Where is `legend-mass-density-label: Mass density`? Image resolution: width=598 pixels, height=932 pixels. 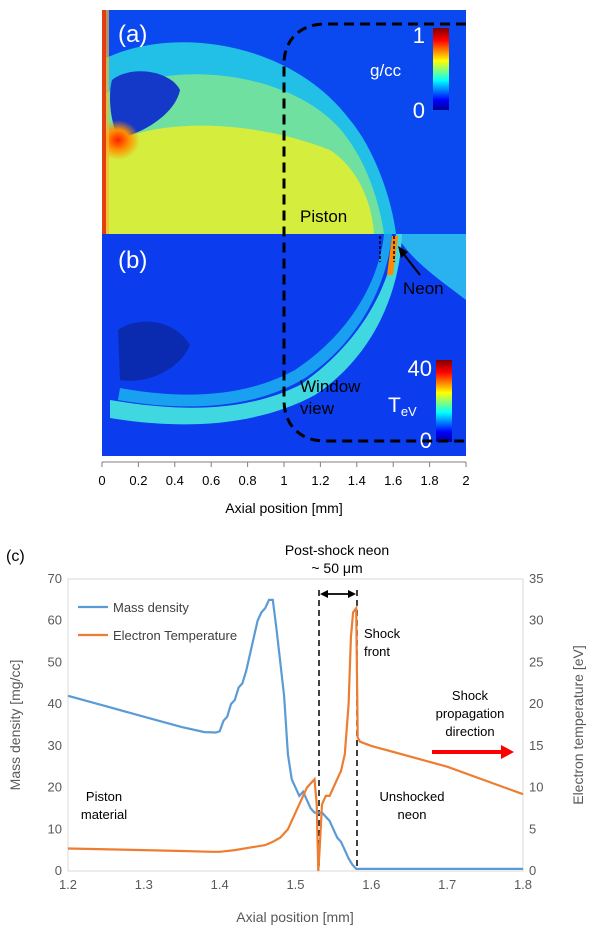
legend-mass-density-label: Mass density is located at coordinates (151, 607).